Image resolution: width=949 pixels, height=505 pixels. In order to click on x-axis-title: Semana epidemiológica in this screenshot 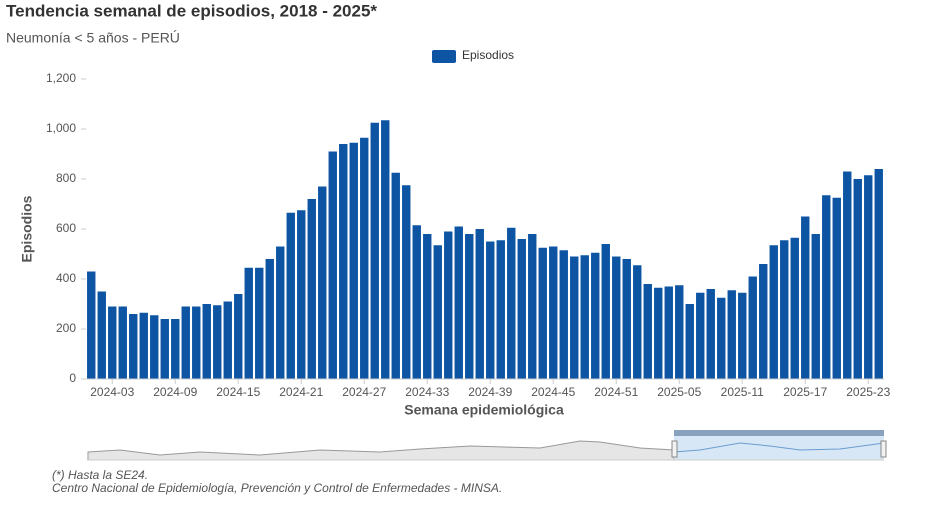, I will do `click(484, 410)`.